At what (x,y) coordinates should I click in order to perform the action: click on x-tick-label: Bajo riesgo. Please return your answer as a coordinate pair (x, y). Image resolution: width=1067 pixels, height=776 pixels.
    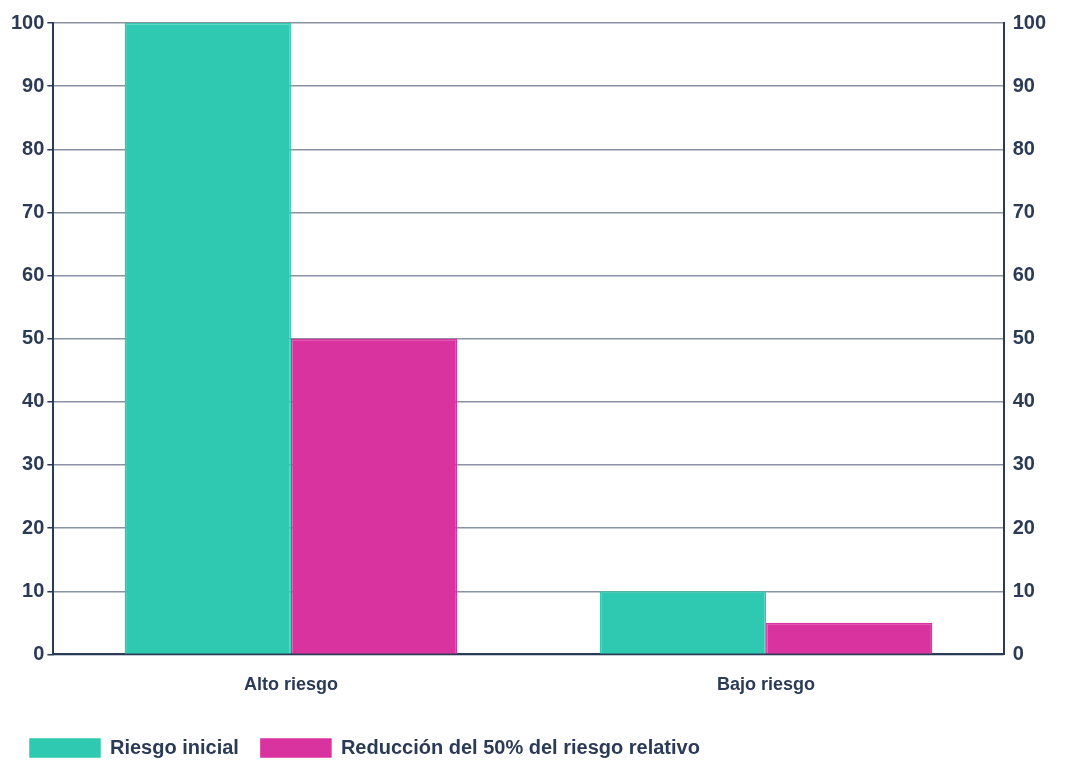
    Looking at the image, I should click on (766, 684).